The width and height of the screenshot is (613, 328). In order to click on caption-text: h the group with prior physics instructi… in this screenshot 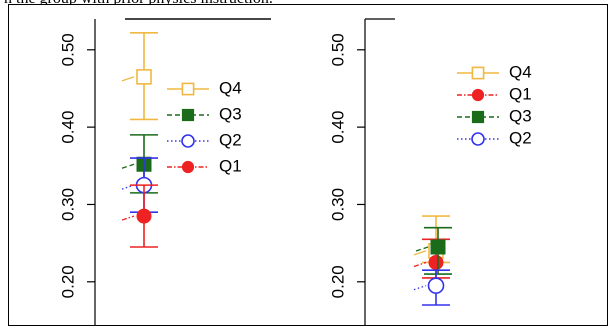, I will do `click(138, 4)`.